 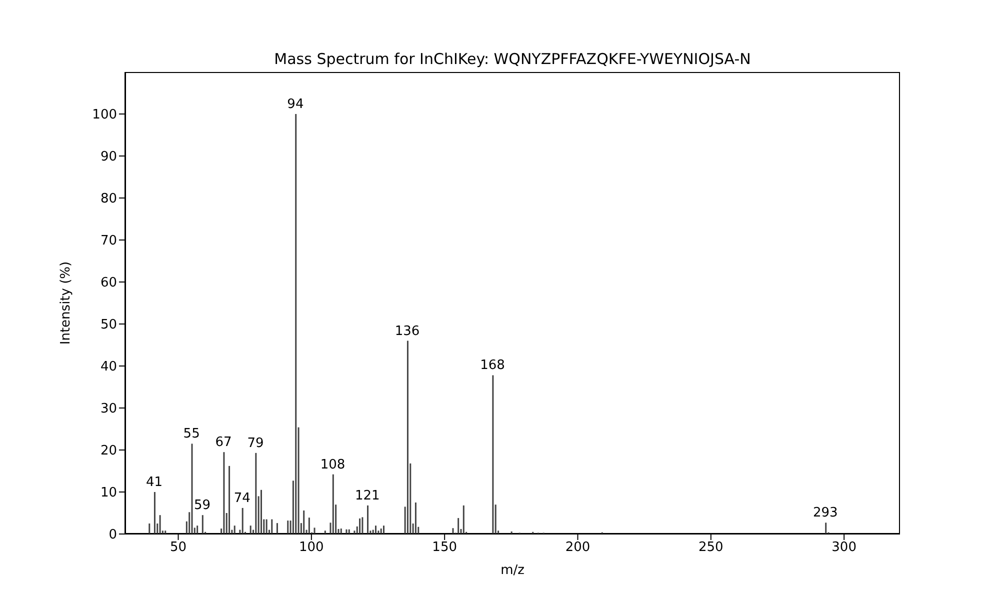 What do you see at coordinates (844, 548) in the screenshot?
I see `x-tick-label: 300` at bounding box center [844, 548].